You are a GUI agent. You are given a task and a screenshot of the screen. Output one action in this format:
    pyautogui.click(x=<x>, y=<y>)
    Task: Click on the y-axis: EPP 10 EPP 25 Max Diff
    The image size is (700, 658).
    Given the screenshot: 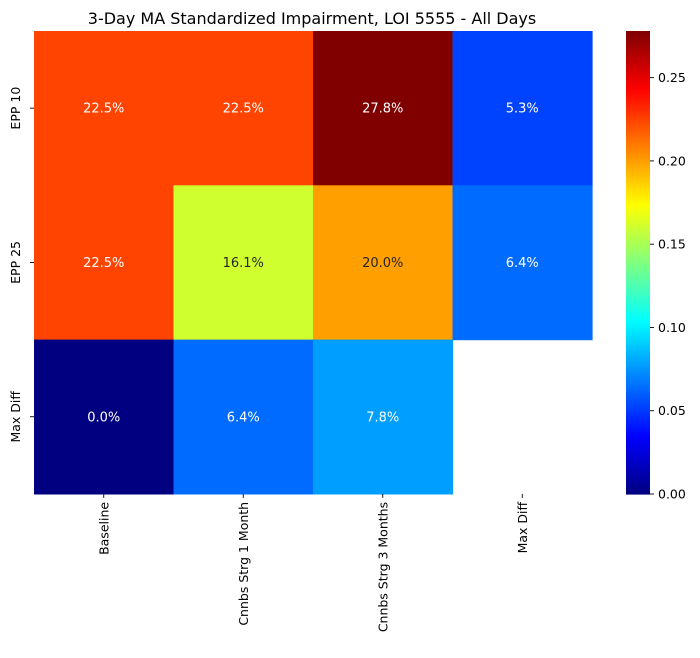 What is the action you would take?
    pyautogui.click(x=21, y=265)
    